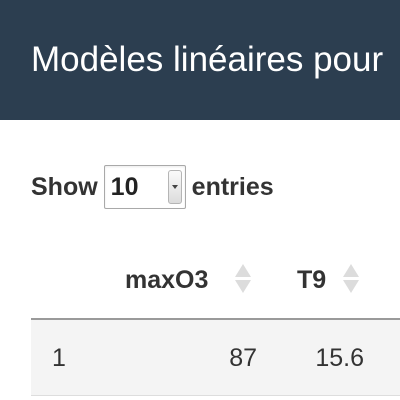 This screenshot has height=400, width=400. What do you see at coordinates (167, 280) in the screenshot?
I see `column-header-maxo3: maxO3` at bounding box center [167, 280].